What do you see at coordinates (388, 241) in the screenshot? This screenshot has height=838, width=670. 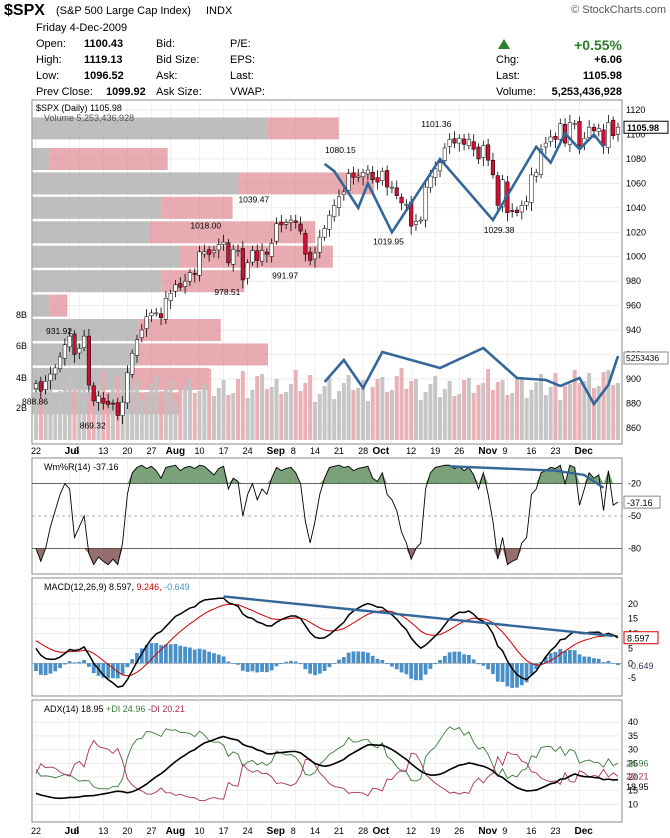 I see `price-annotation: 1019.95` at bounding box center [388, 241].